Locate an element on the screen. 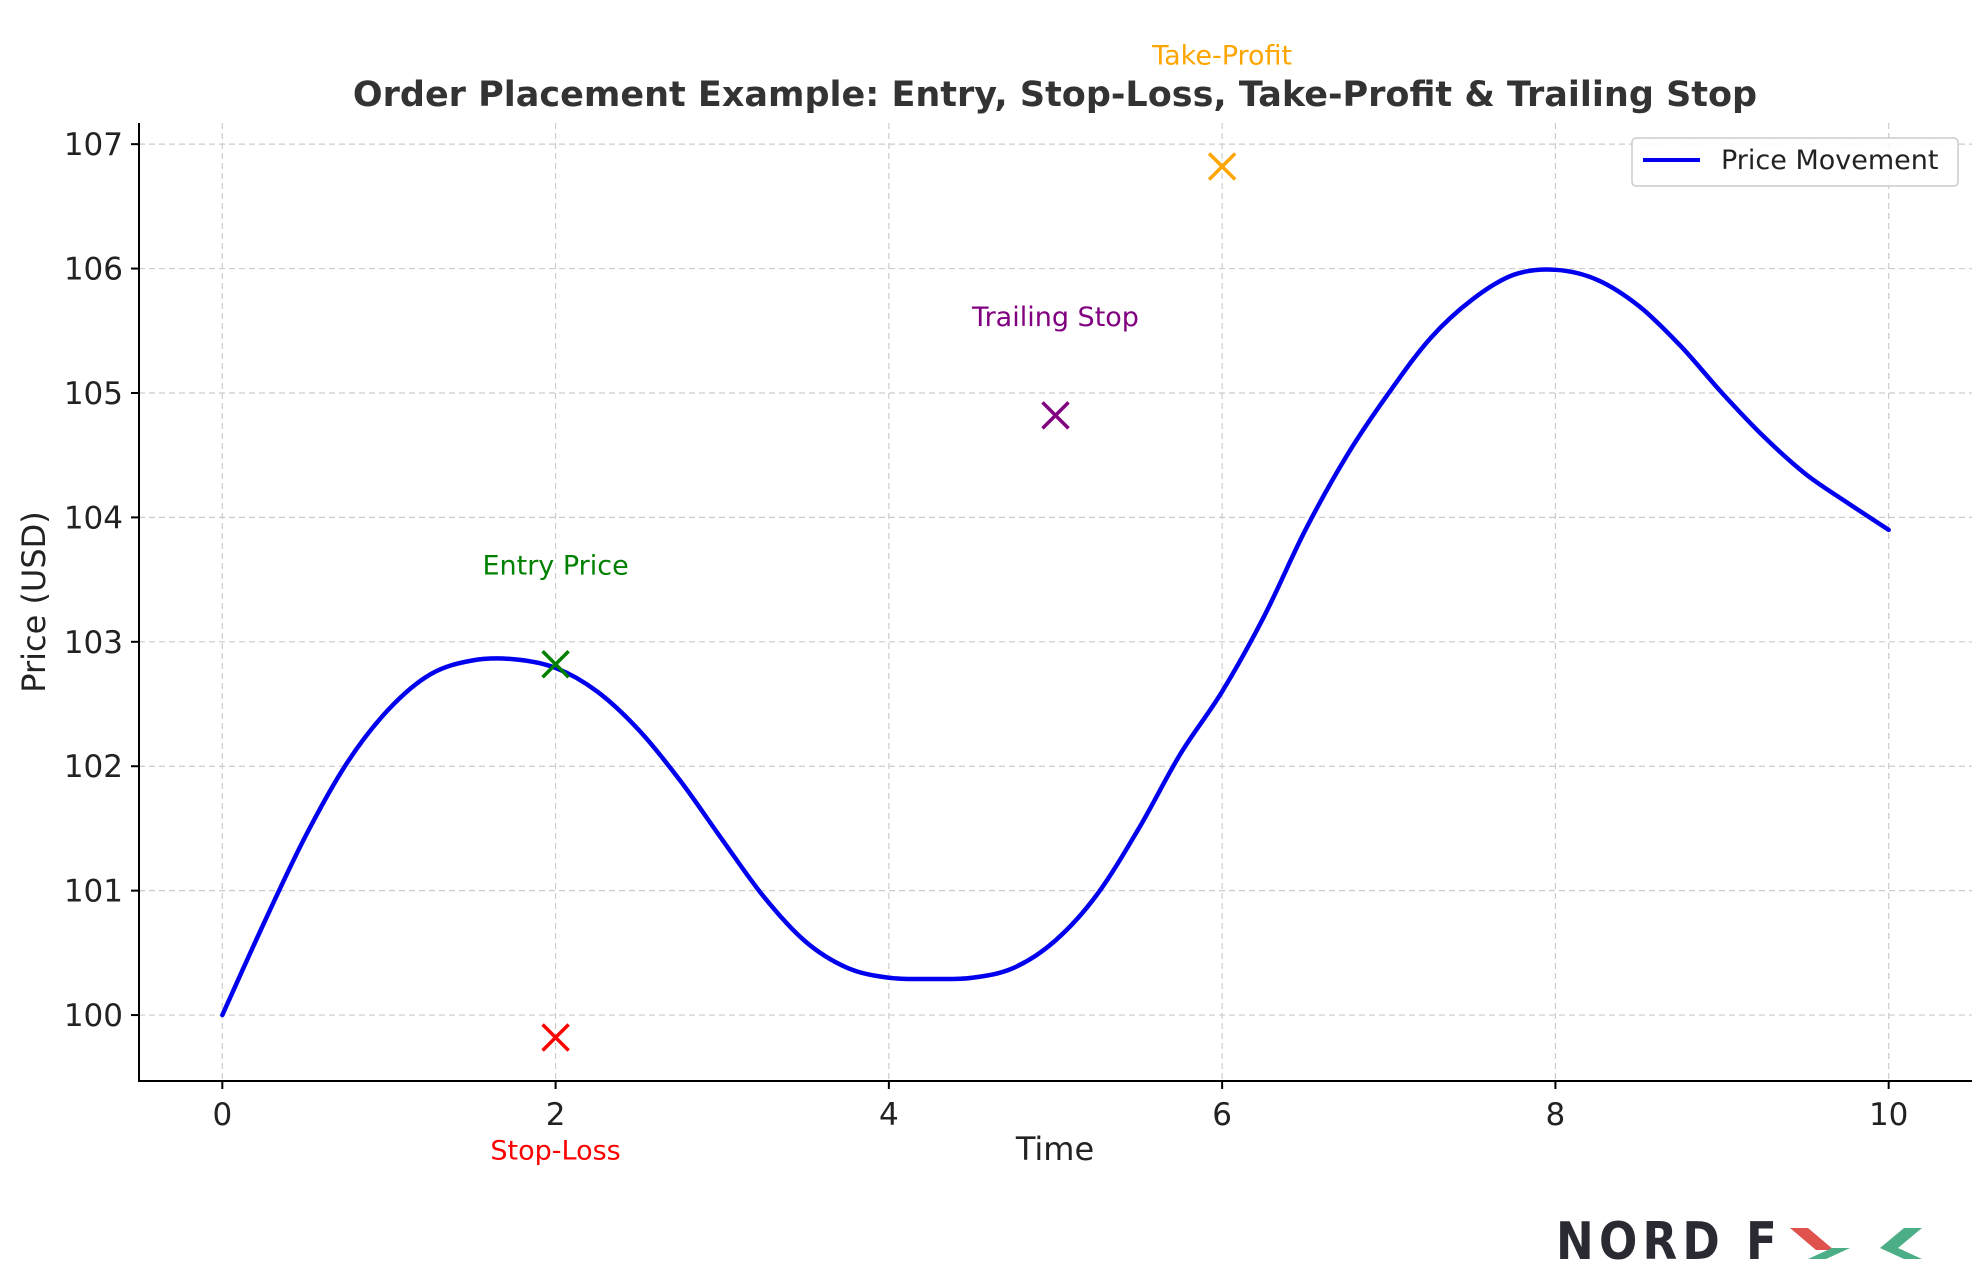 The width and height of the screenshot is (1980, 1272). y-tick-label-102: 102 is located at coordinates (93, 767).